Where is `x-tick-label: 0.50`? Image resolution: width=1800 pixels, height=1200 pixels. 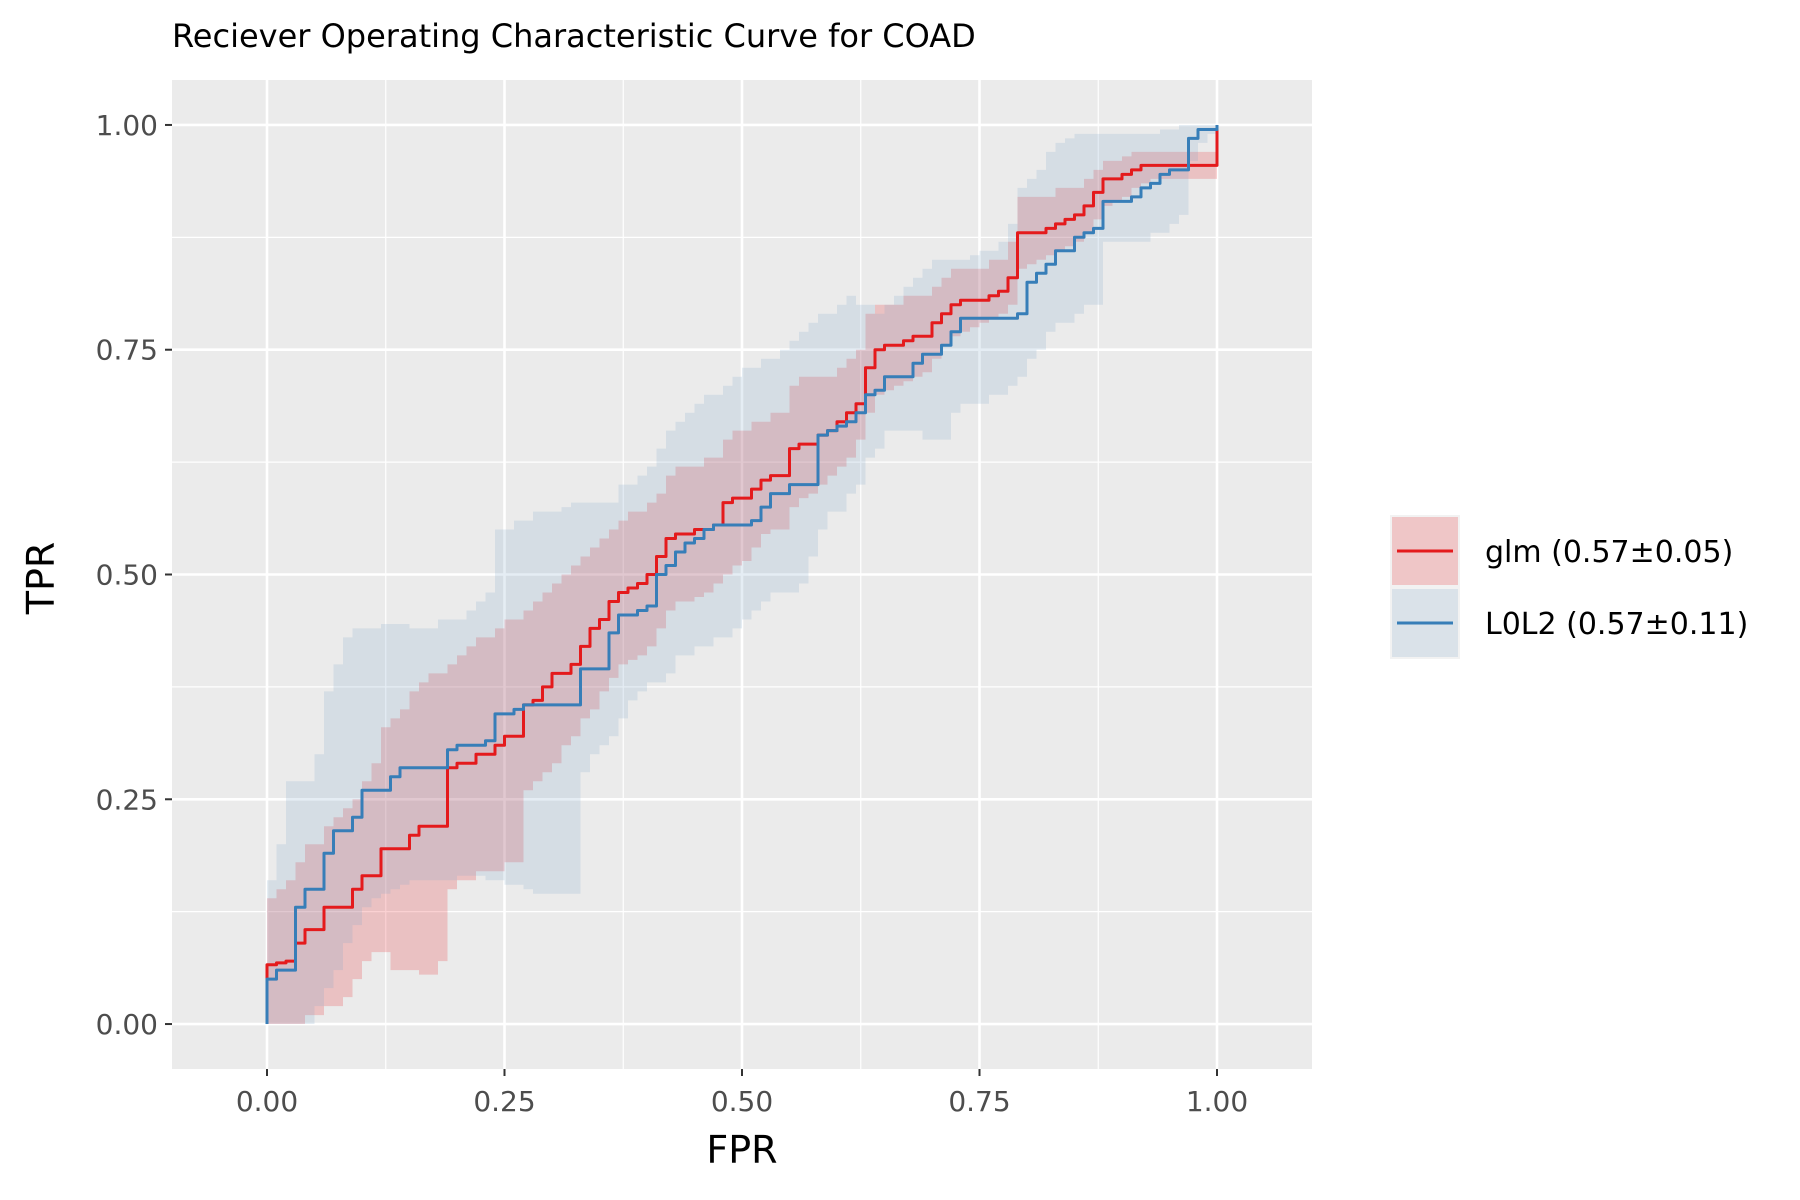 x-tick-label: 0.50 is located at coordinates (742, 1101).